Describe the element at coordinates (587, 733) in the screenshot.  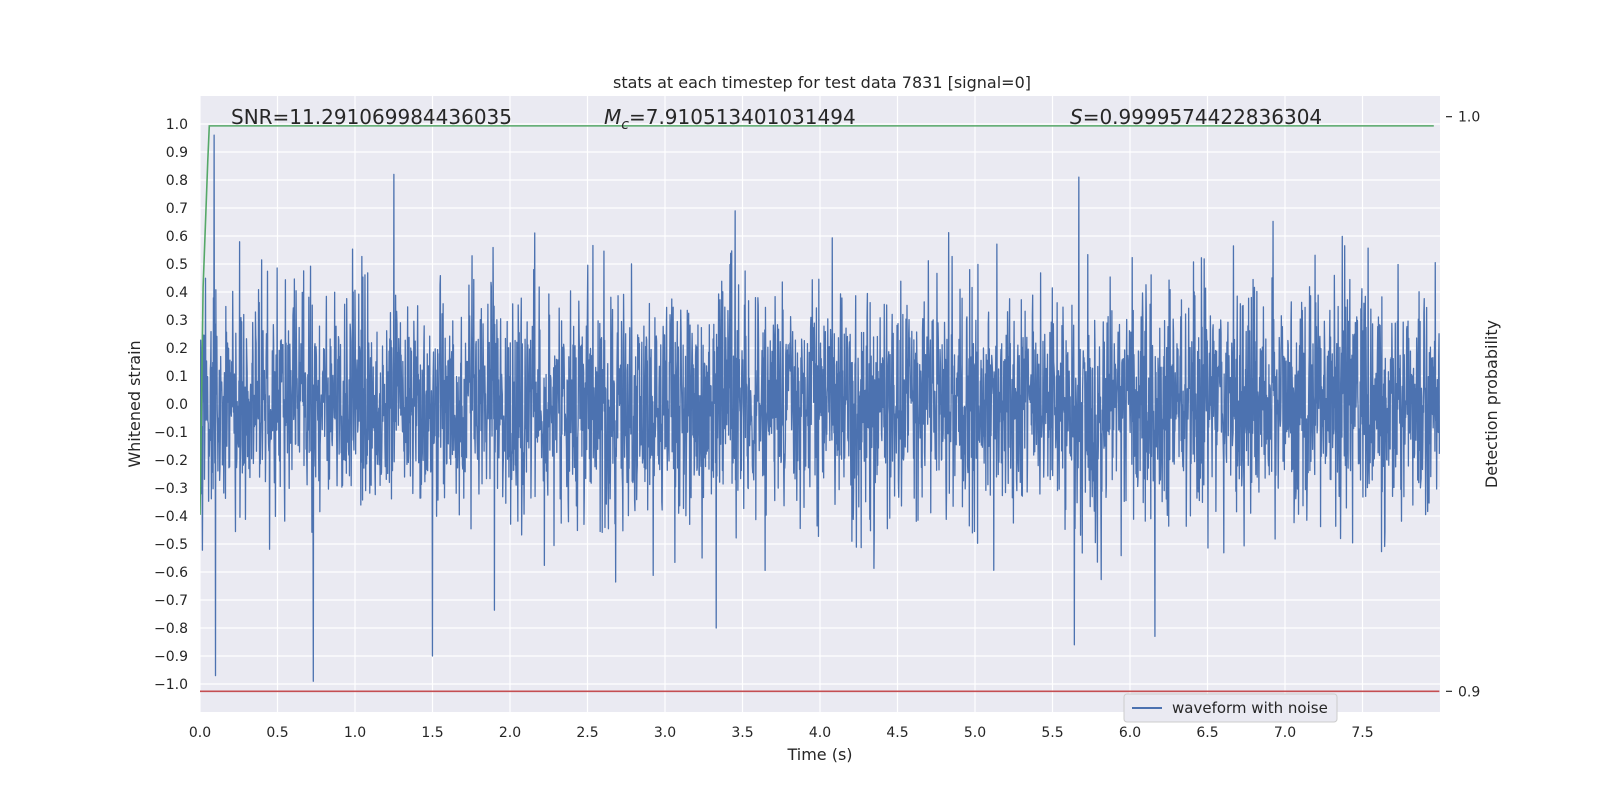
I see `x-tick-label: 2.5` at that location.